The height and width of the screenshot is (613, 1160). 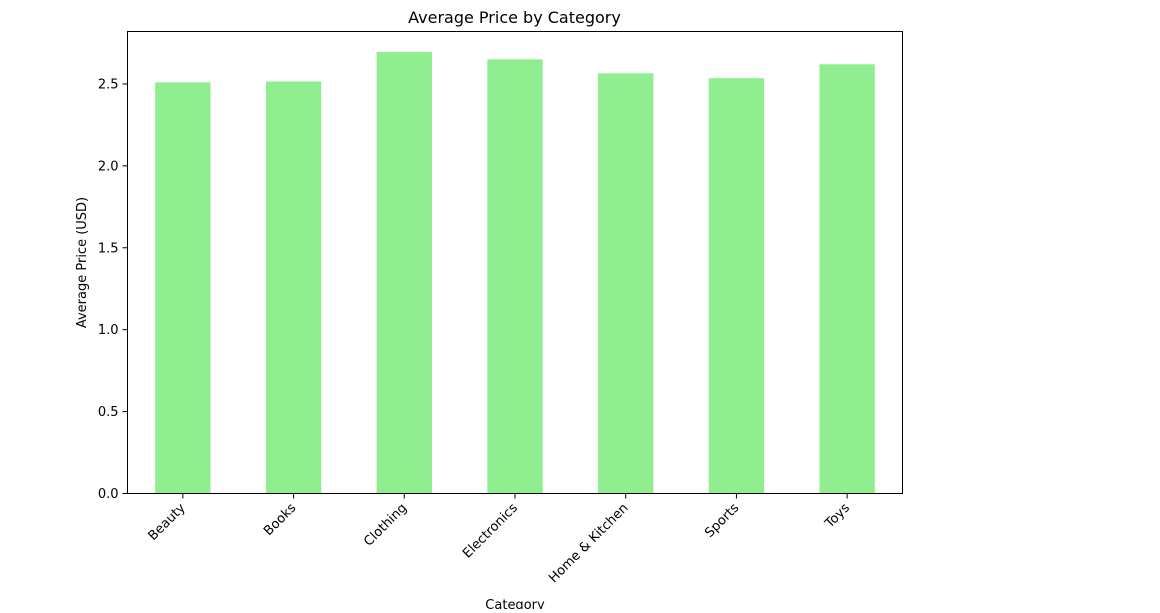 I want to click on x-tick-label: Toys, so click(x=837, y=516).